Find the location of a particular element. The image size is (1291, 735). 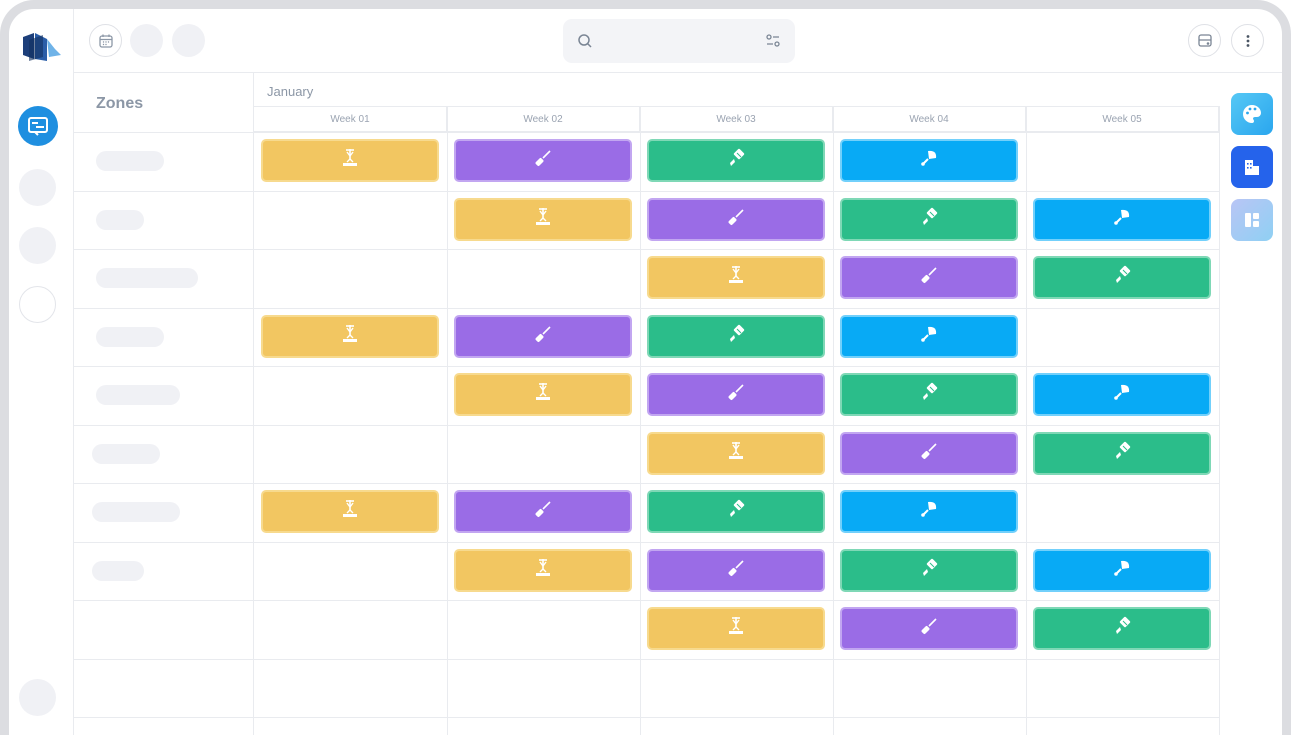

week-header: Week 05 is located at coordinates (1122, 119).